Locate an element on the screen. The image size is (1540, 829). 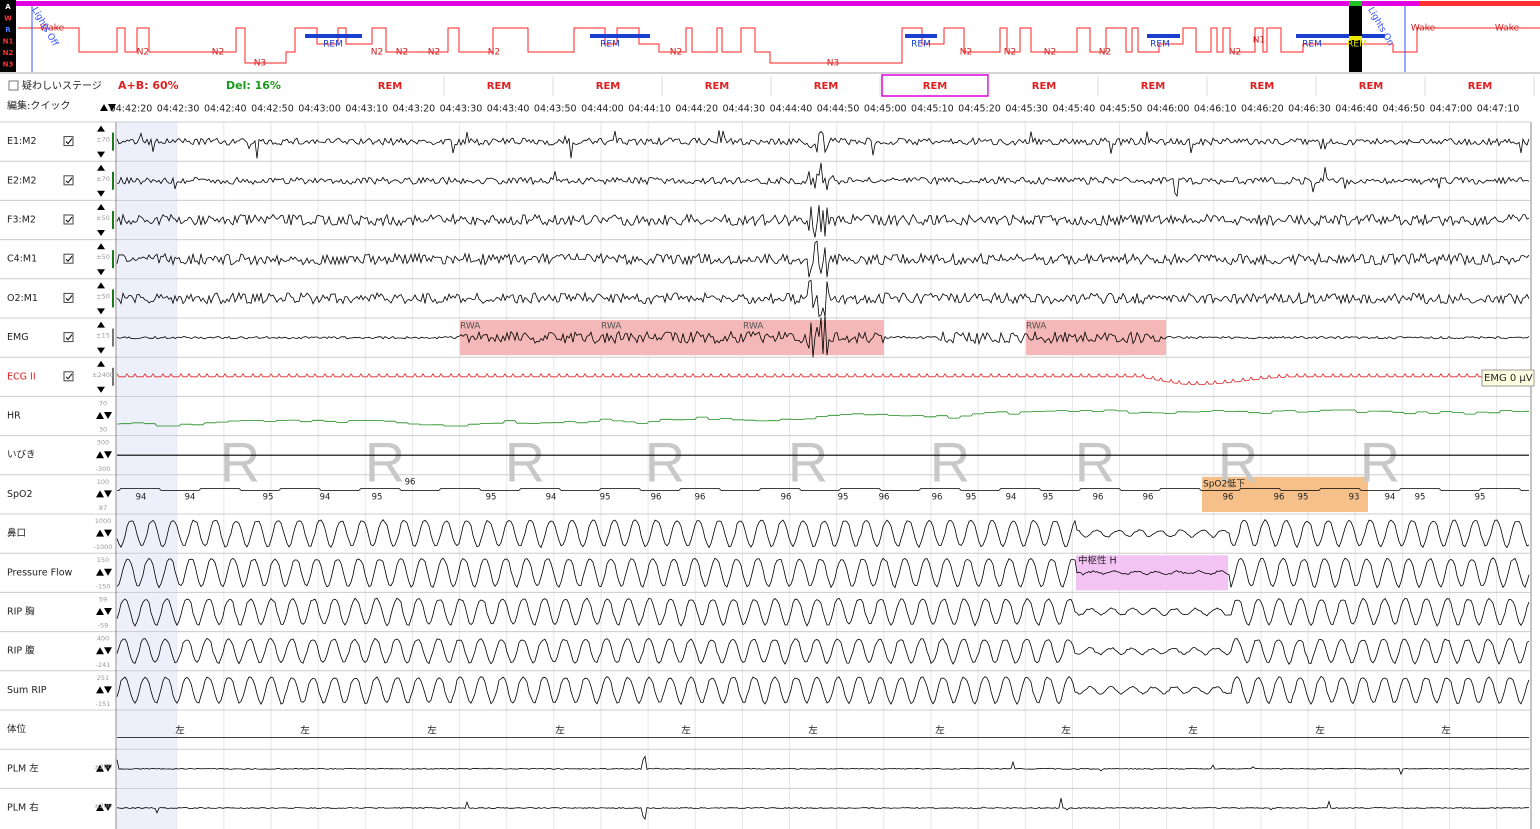
time-label: 04:47:00 is located at coordinates (1451, 109).